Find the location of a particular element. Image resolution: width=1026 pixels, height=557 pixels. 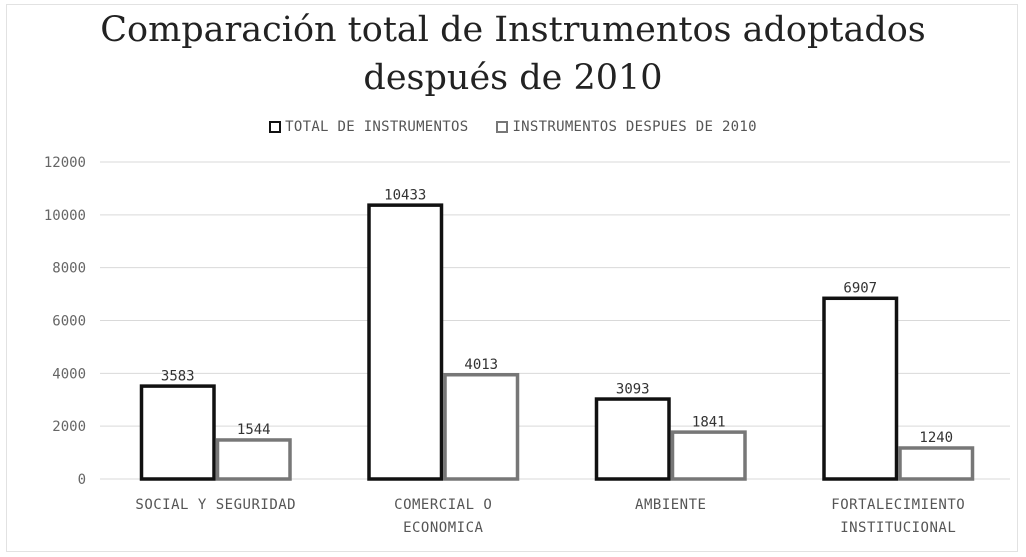

x-tick-label-cat3-line1: INSTITUCIONAL is located at coordinates (898, 528).